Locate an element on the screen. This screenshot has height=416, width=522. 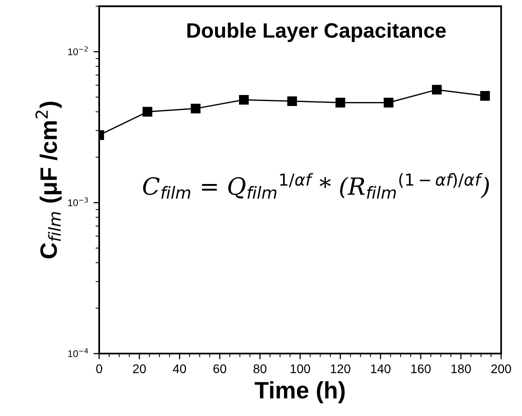
x-tick-label: 140 is located at coordinates (380, 369).